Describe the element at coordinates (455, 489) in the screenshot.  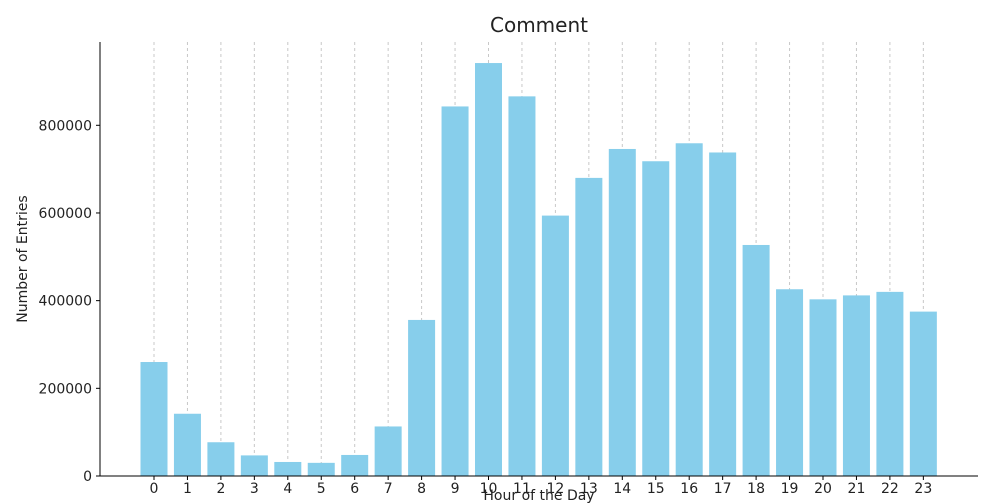
I see `x-tick-label-9: 9` at that location.